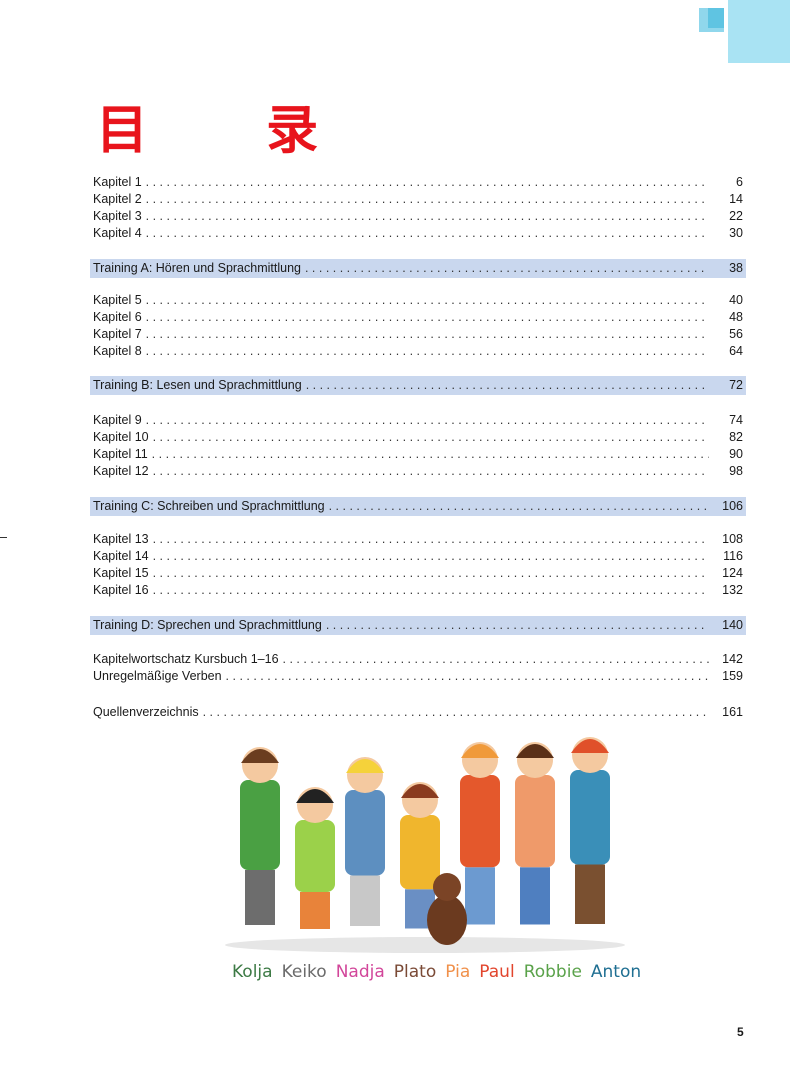 The height and width of the screenshot is (1075, 790). Describe the element at coordinates (418, 437) in the screenshot. I see `toc-entry: Kapitel 1082` at that location.